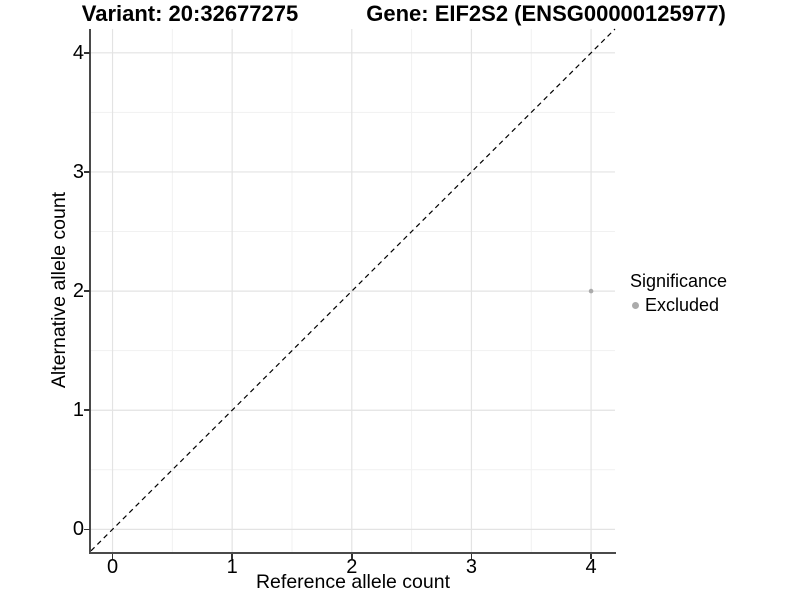  Describe the element at coordinates (59, 290) in the screenshot. I see `y-axis-title: Alternative allele count` at that location.